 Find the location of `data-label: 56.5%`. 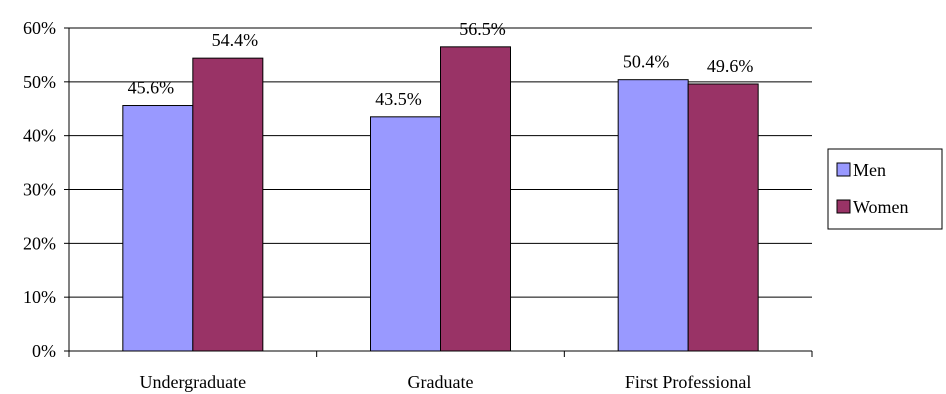

data-label: 56.5% is located at coordinates (482, 29).